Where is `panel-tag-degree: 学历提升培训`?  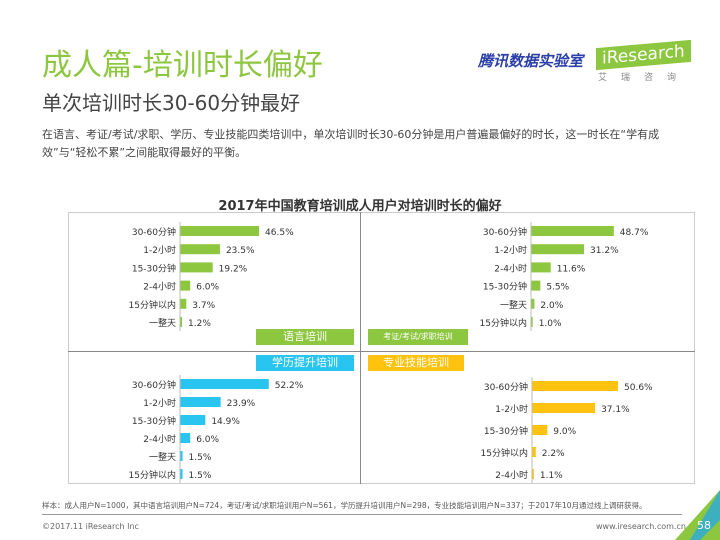 panel-tag-degree: 学历提升培训 is located at coordinates (305, 363).